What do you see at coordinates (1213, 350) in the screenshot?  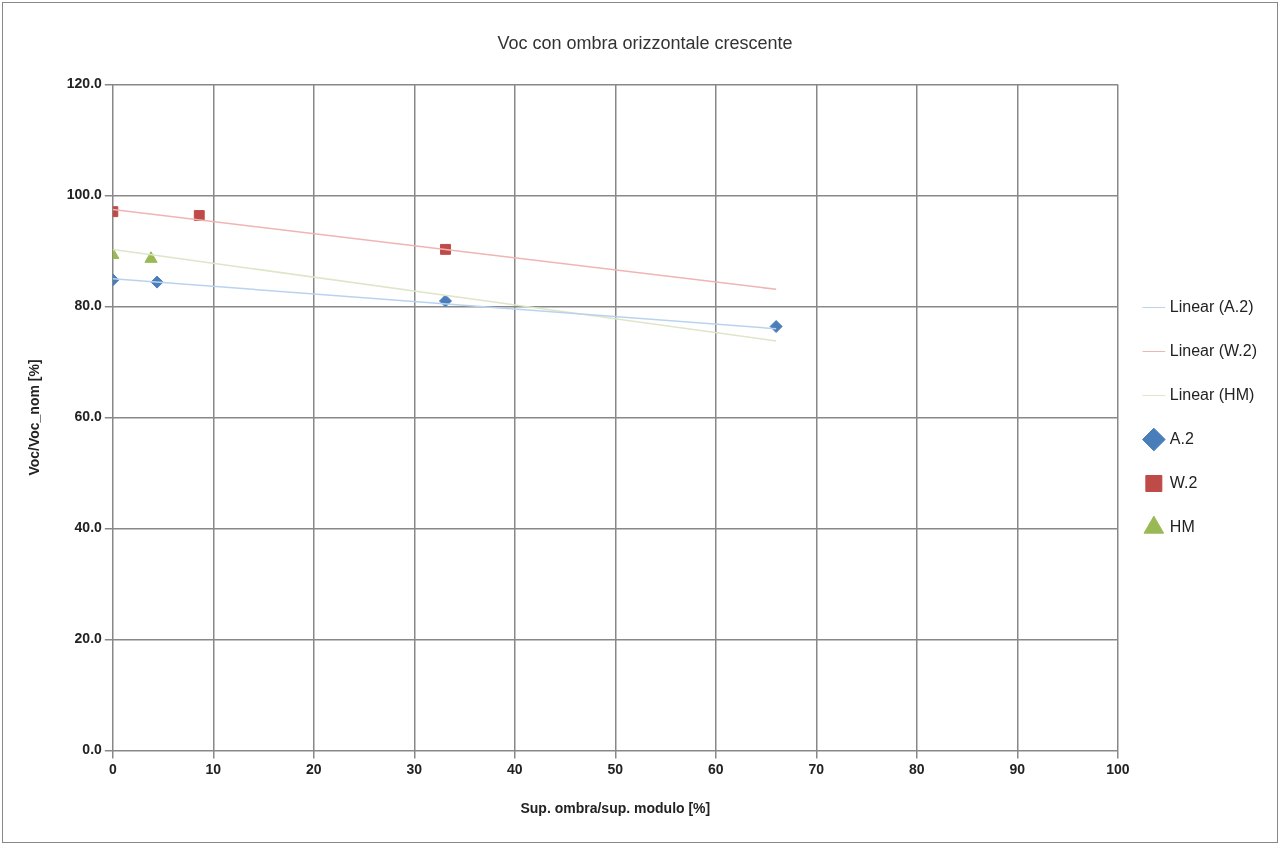 I see `legend-label: Linear (W.2)` at bounding box center [1213, 350].